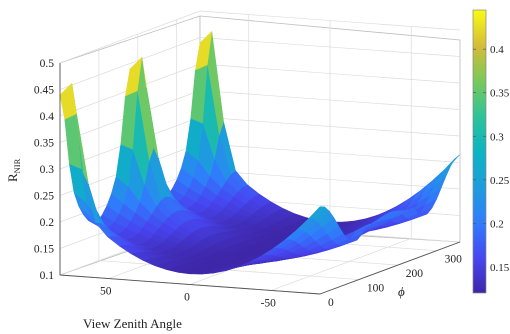  What do you see at coordinates (415, 274) in the screenshot?
I see `y-tick-label: 200` at bounding box center [415, 274].